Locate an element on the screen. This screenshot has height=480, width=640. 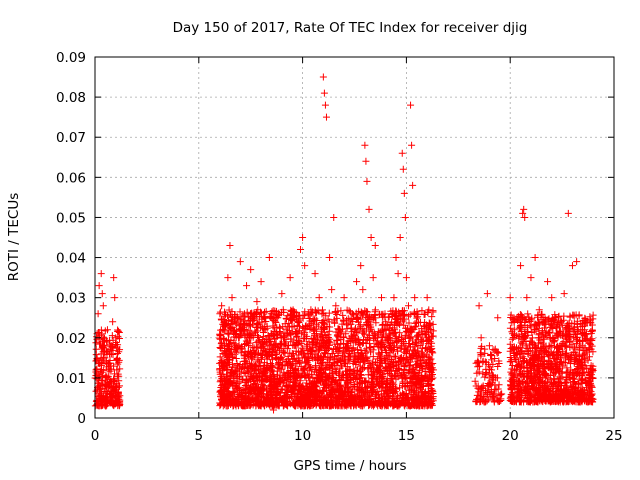
y-tick-label: 0.08 is located at coordinates (71, 98).